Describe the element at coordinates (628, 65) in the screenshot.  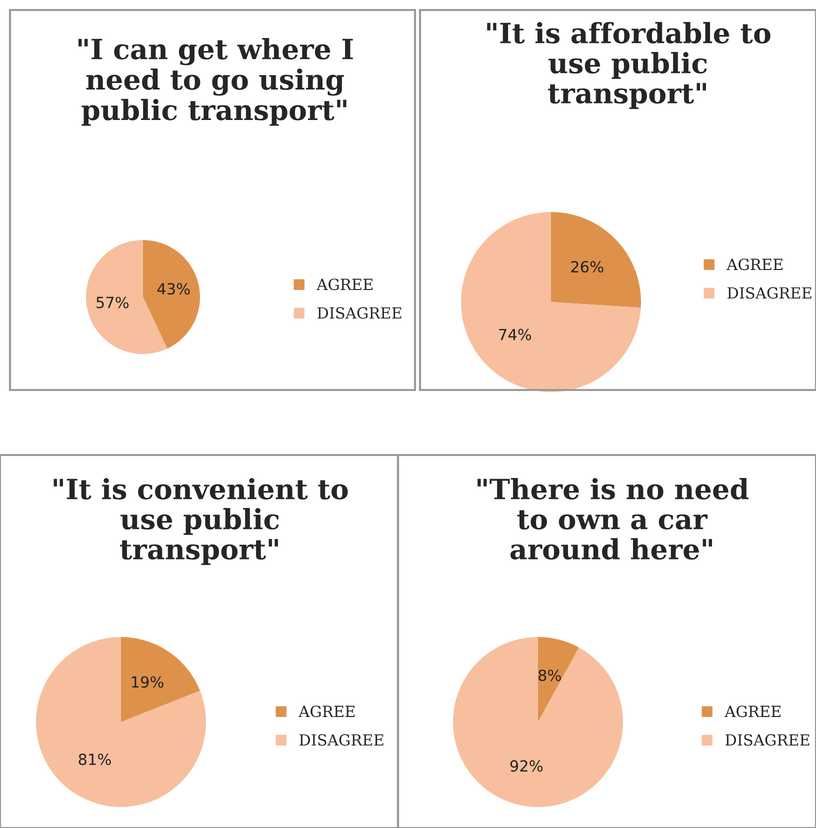
I see `chart-title: "It is affordable to use public transport"` at that location.